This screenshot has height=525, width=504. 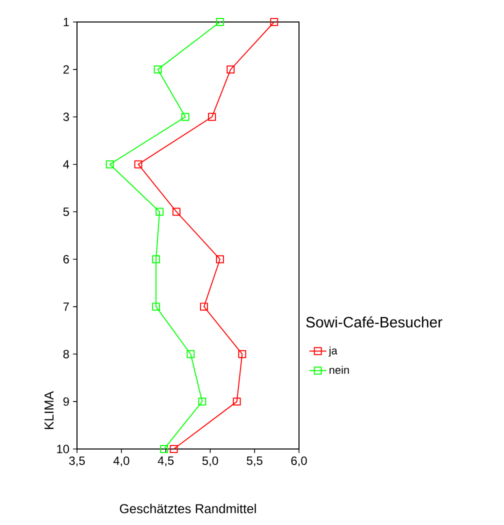 What do you see at coordinates (49, 410) in the screenshot?
I see `y-axis-title: KLIMA` at bounding box center [49, 410].